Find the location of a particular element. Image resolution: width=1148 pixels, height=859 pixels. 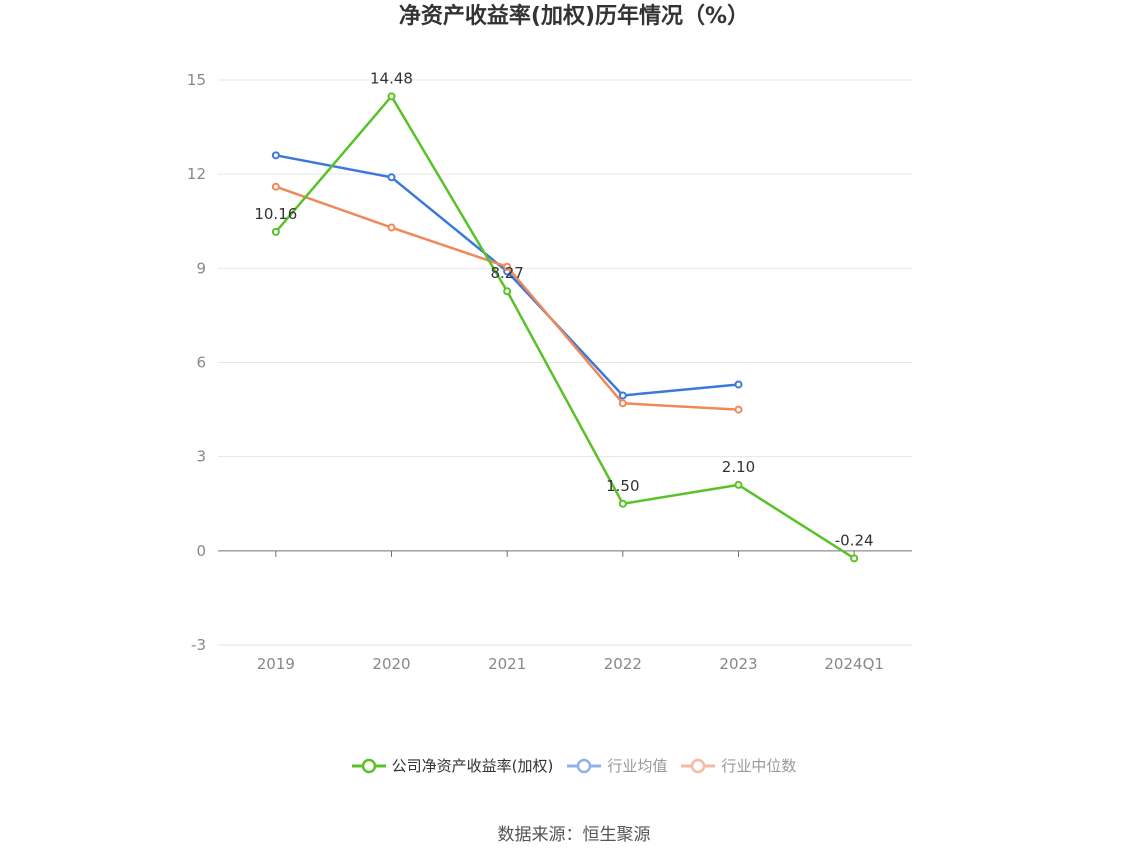

data-label: 14.48 is located at coordinates (391, 78).